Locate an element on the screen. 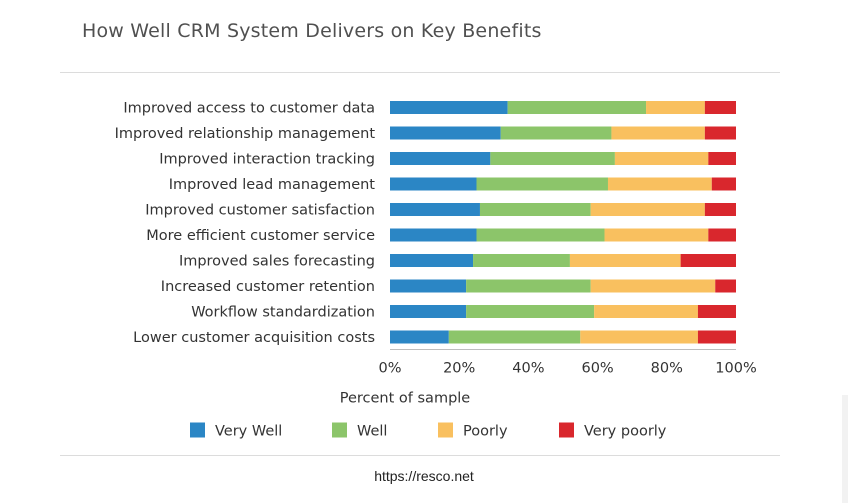 The height and width of the screenshot is (503, 848). edge-strip is located at coordinates (845, 449).